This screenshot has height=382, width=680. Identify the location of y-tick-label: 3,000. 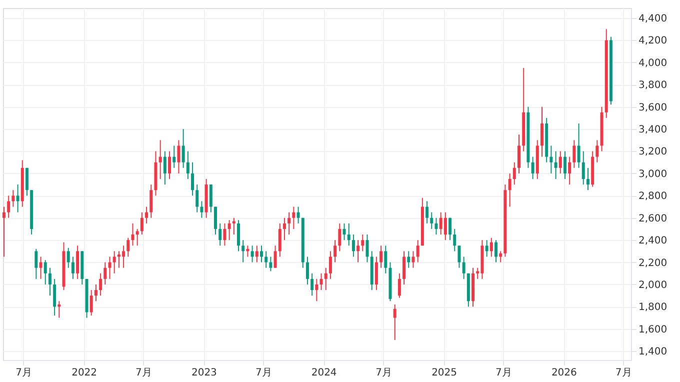
(653, 174).